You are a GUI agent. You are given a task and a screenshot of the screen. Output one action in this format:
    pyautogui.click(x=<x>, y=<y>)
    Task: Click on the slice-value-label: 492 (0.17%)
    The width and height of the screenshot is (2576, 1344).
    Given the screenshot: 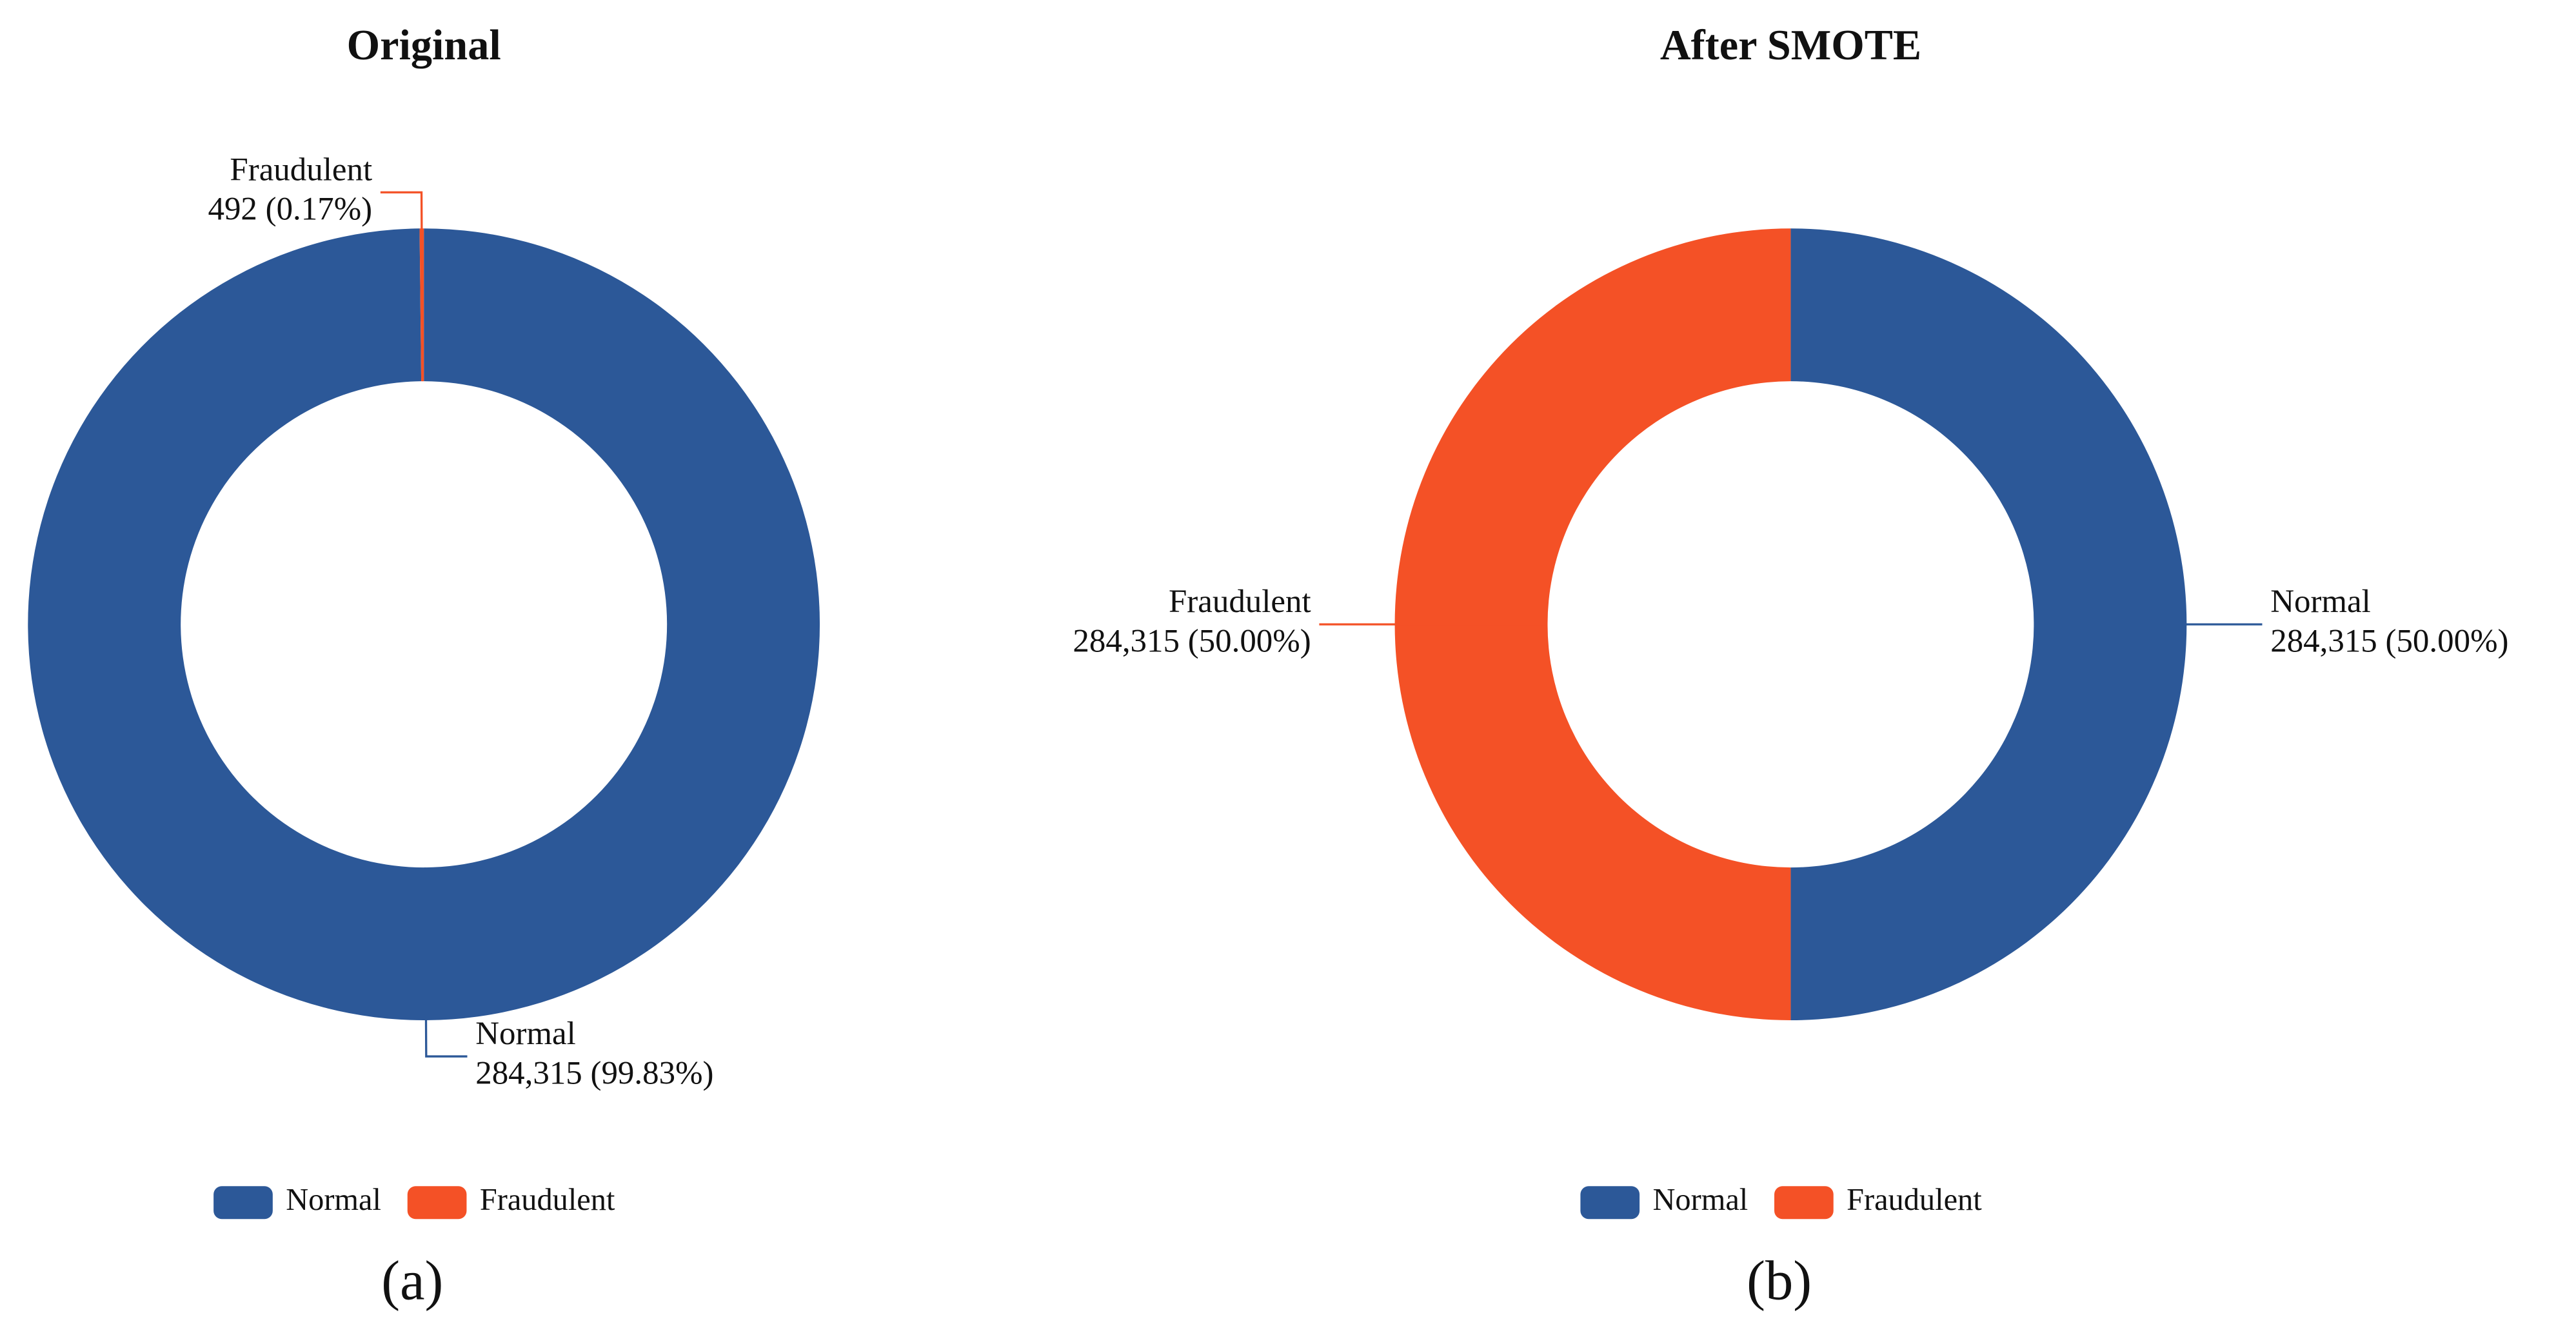 What is the action you would take?
    pyautogui.click(x=290, y=209)
    